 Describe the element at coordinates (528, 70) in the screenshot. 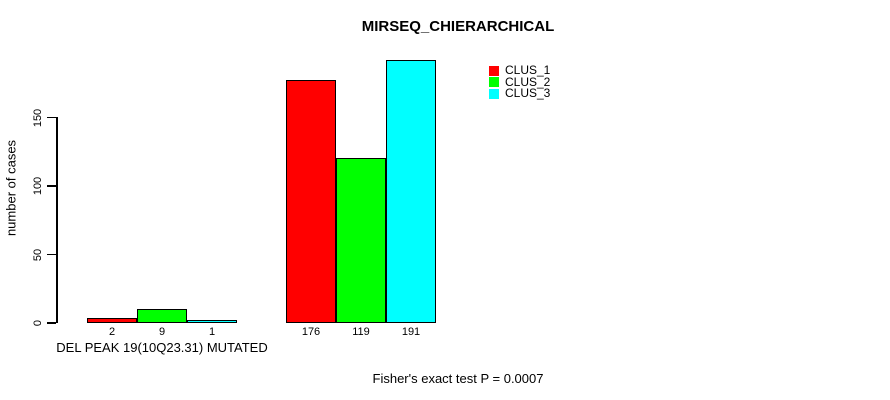

I see `legend-label: CLUS_1` at that location.